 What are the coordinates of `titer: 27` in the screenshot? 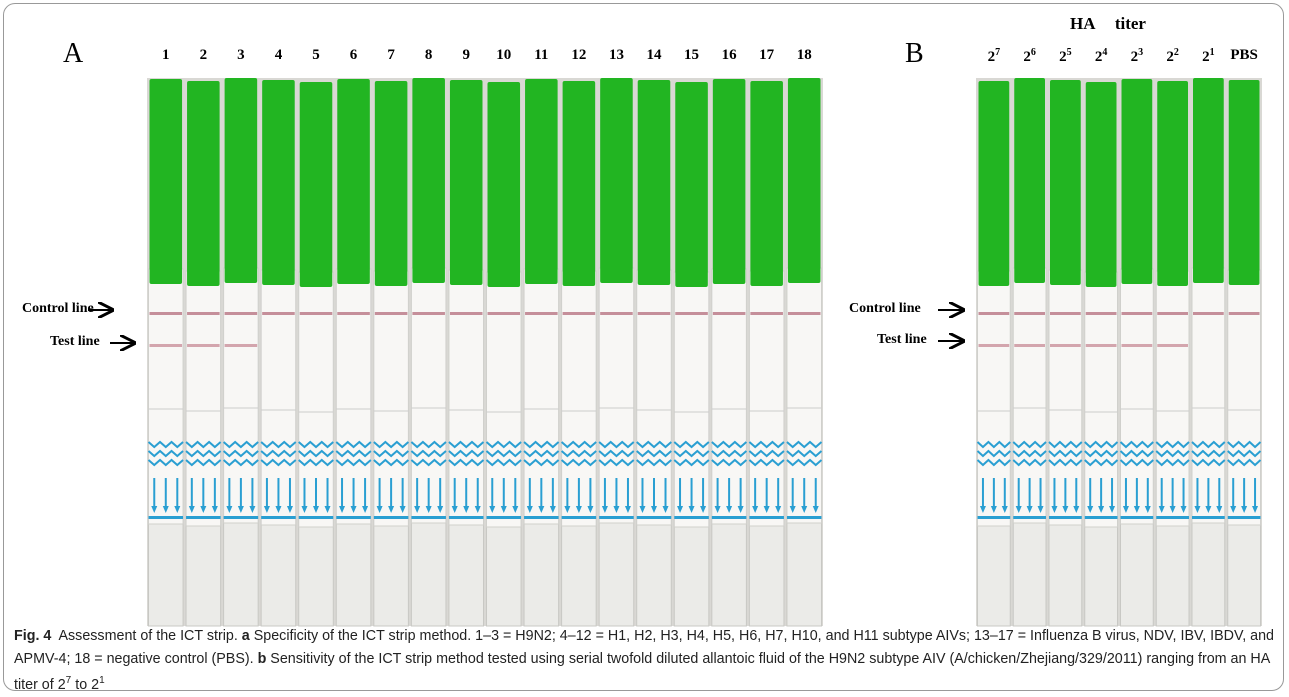 It's located at (65, 684).